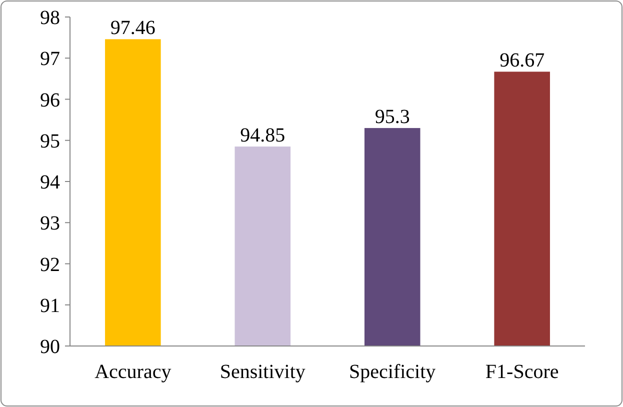  I want to click on x-tick-label: Accuracy, so click(133, 372).